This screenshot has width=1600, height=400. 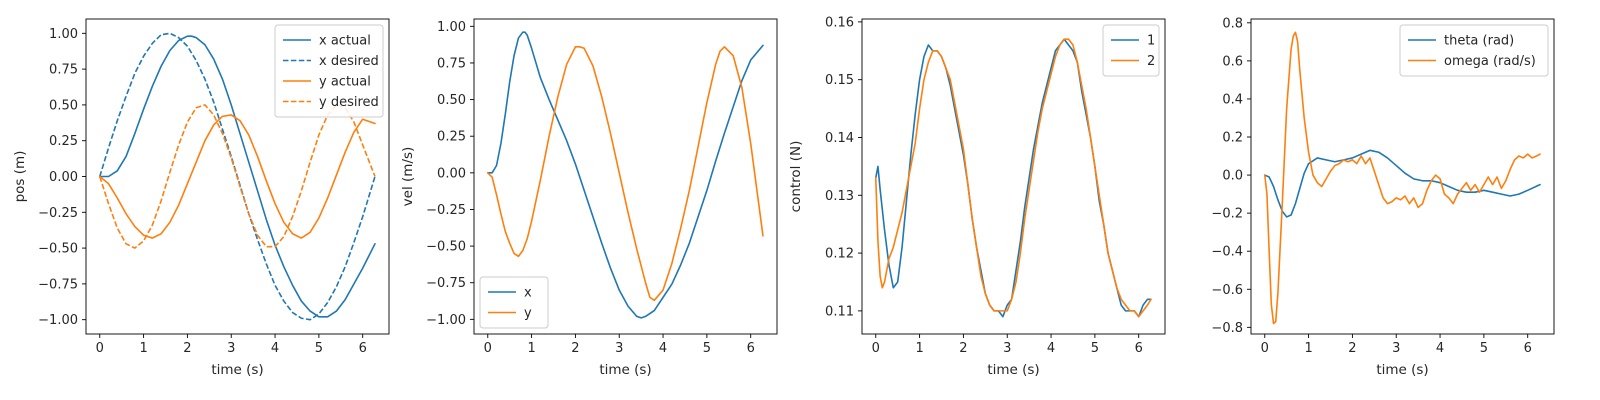 I want to click on y-tick-label: 0.12, so click(x=839, y=254).